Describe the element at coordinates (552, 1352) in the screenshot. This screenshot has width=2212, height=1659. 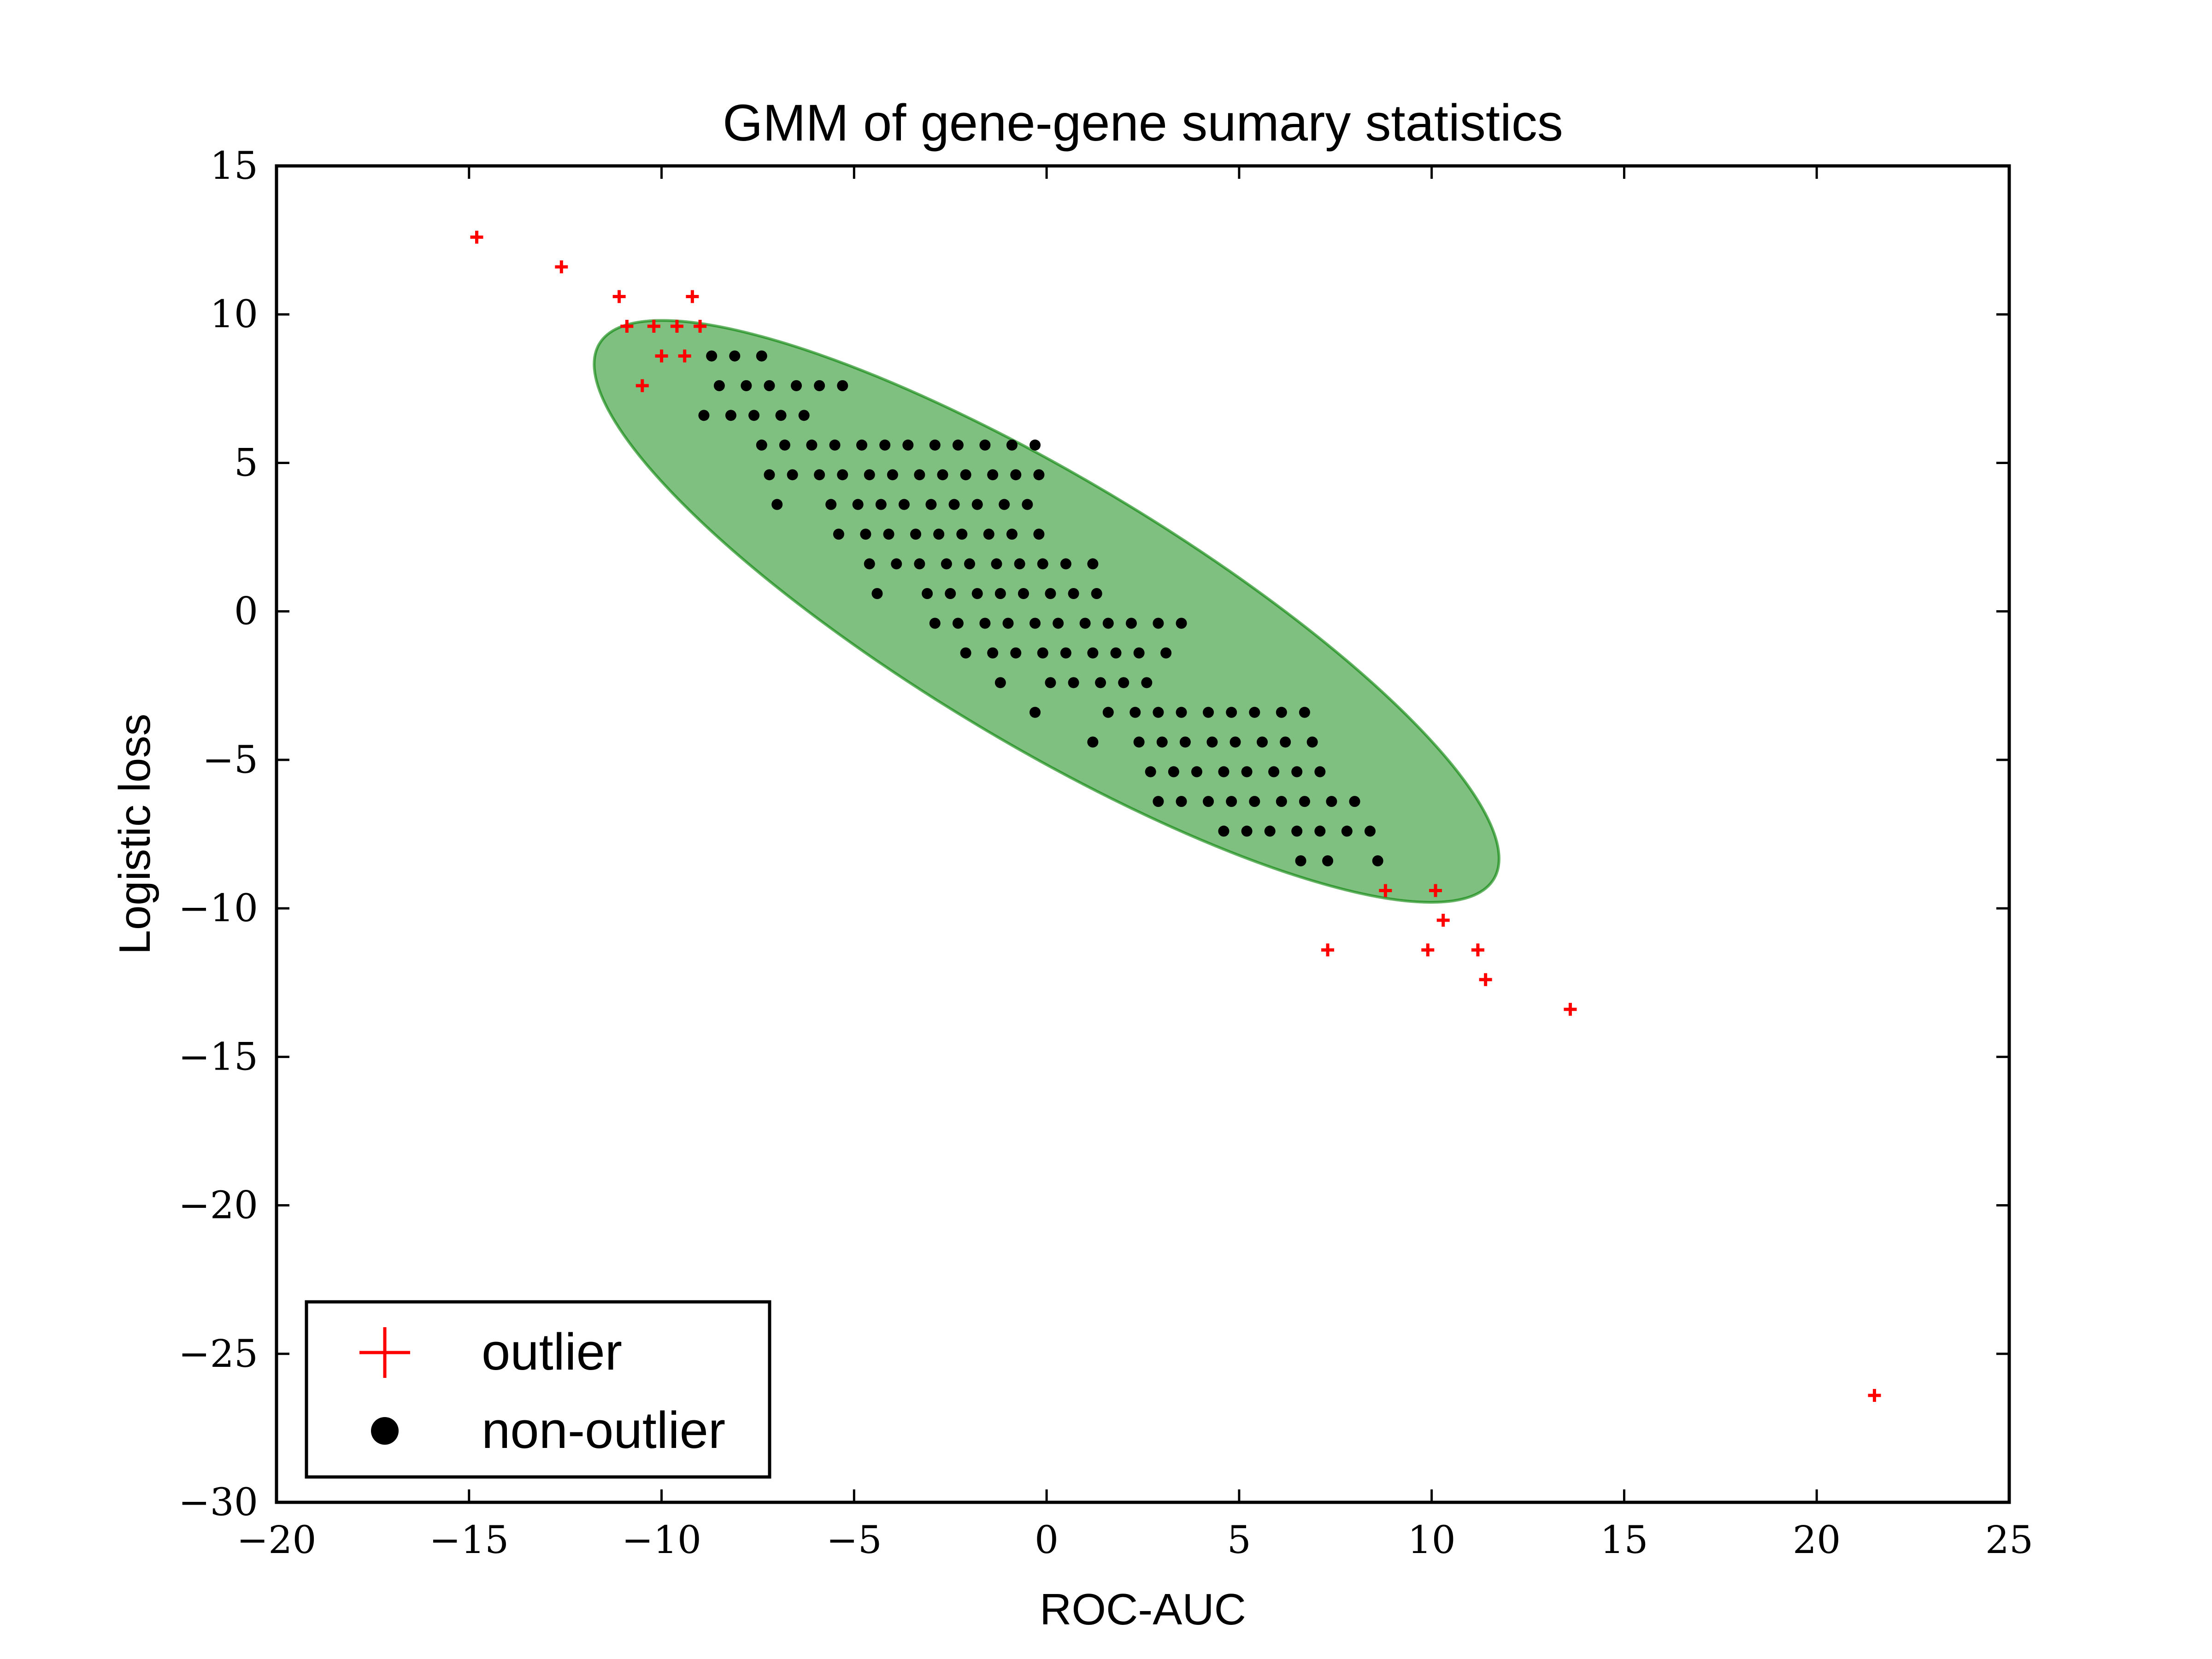
I see `legend-outlier-label: outlier` at that location.